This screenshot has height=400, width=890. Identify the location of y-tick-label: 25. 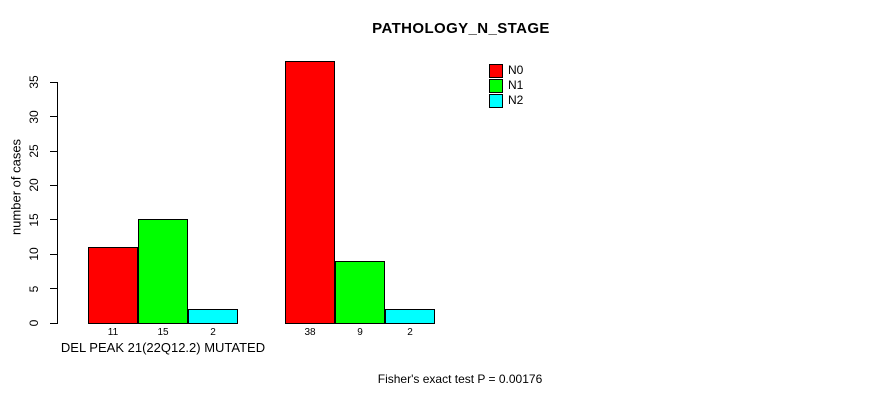
(34, 151).